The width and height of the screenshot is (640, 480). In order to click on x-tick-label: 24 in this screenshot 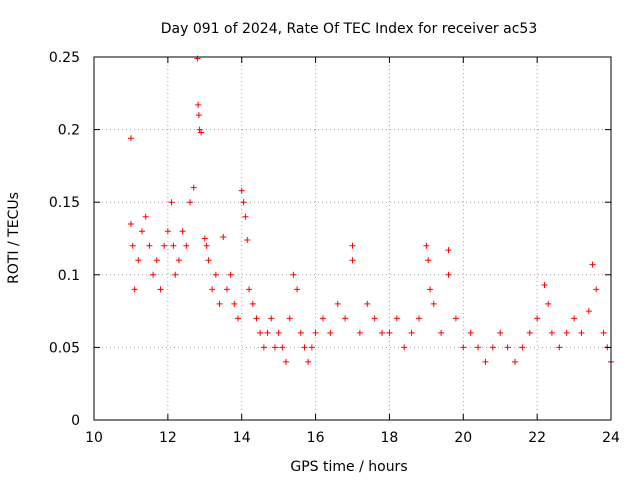, I will do `click(611, 438)`.